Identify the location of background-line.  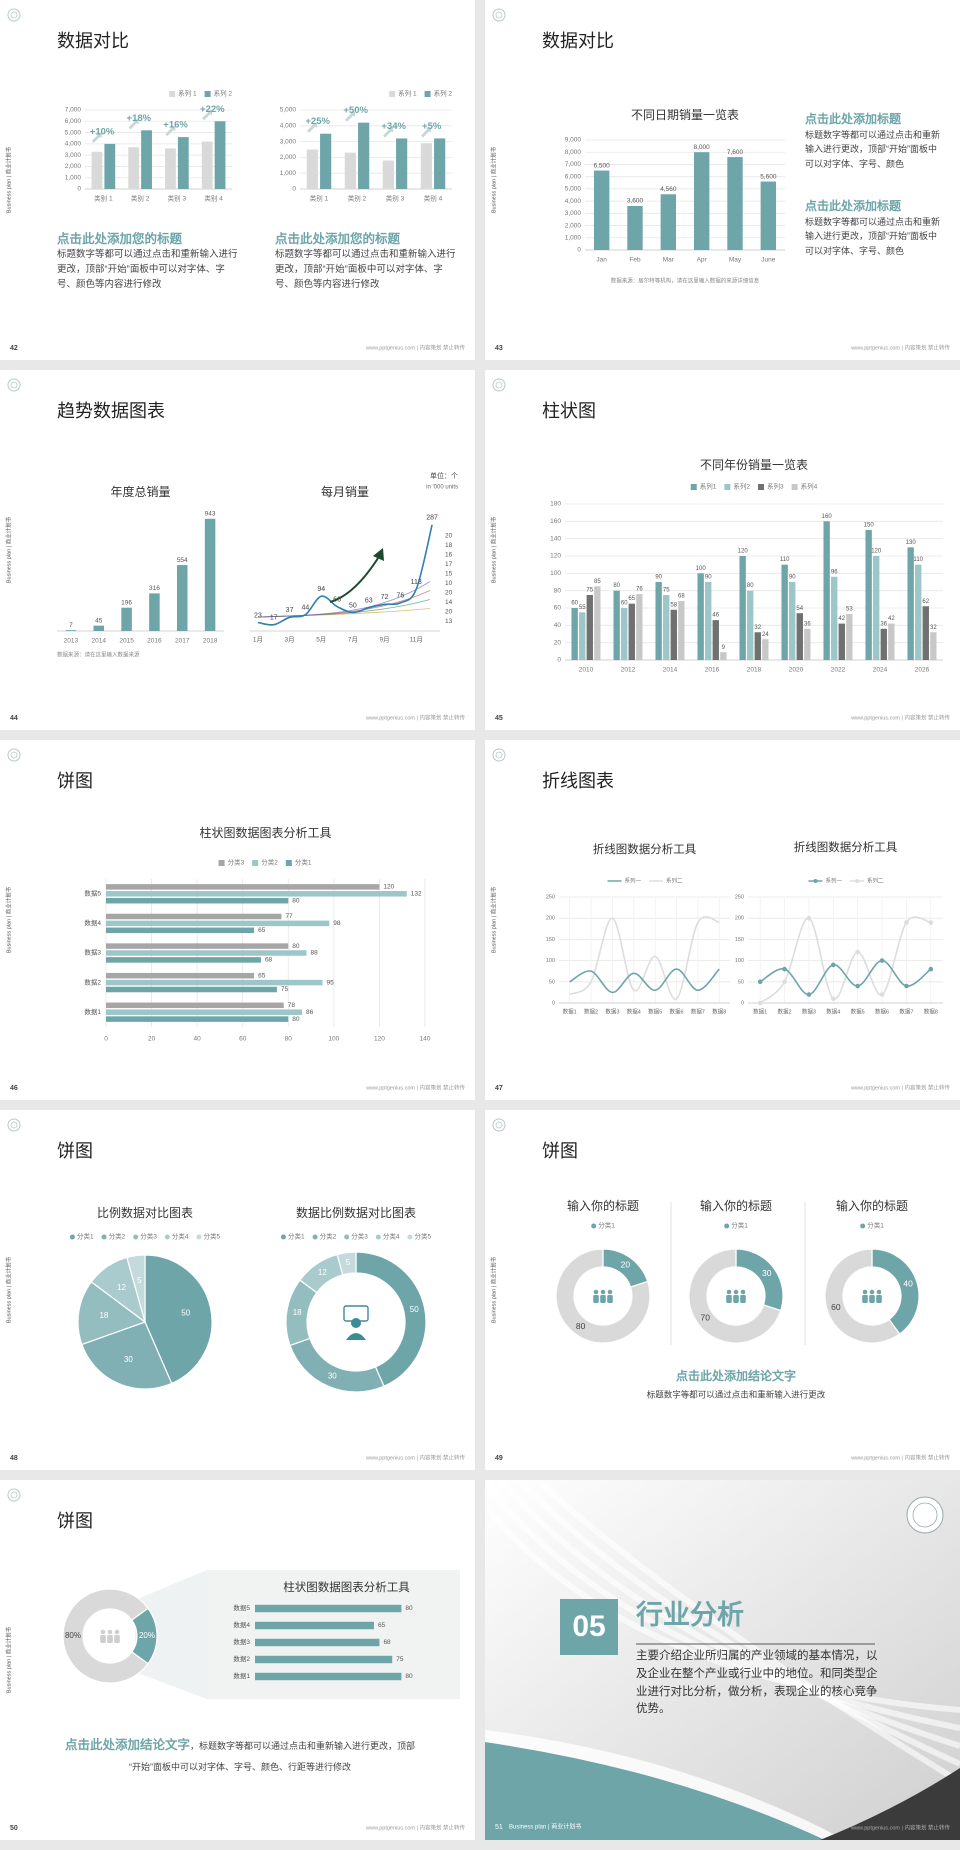
(344, 599).